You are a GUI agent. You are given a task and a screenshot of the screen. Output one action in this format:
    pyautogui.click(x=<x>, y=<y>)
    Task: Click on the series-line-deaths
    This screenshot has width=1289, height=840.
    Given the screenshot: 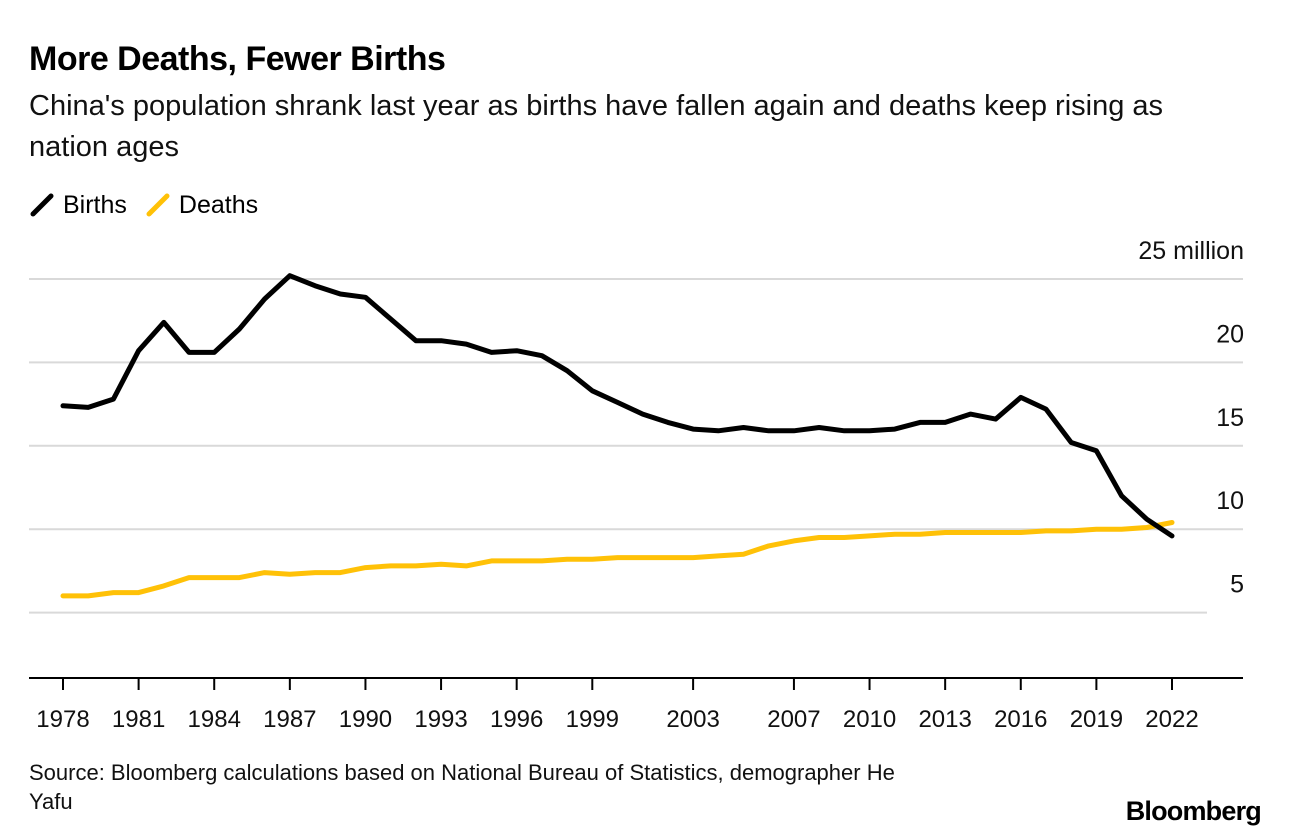 What is the action you would take?
    pyautogui.click(x=617, y=559)
    